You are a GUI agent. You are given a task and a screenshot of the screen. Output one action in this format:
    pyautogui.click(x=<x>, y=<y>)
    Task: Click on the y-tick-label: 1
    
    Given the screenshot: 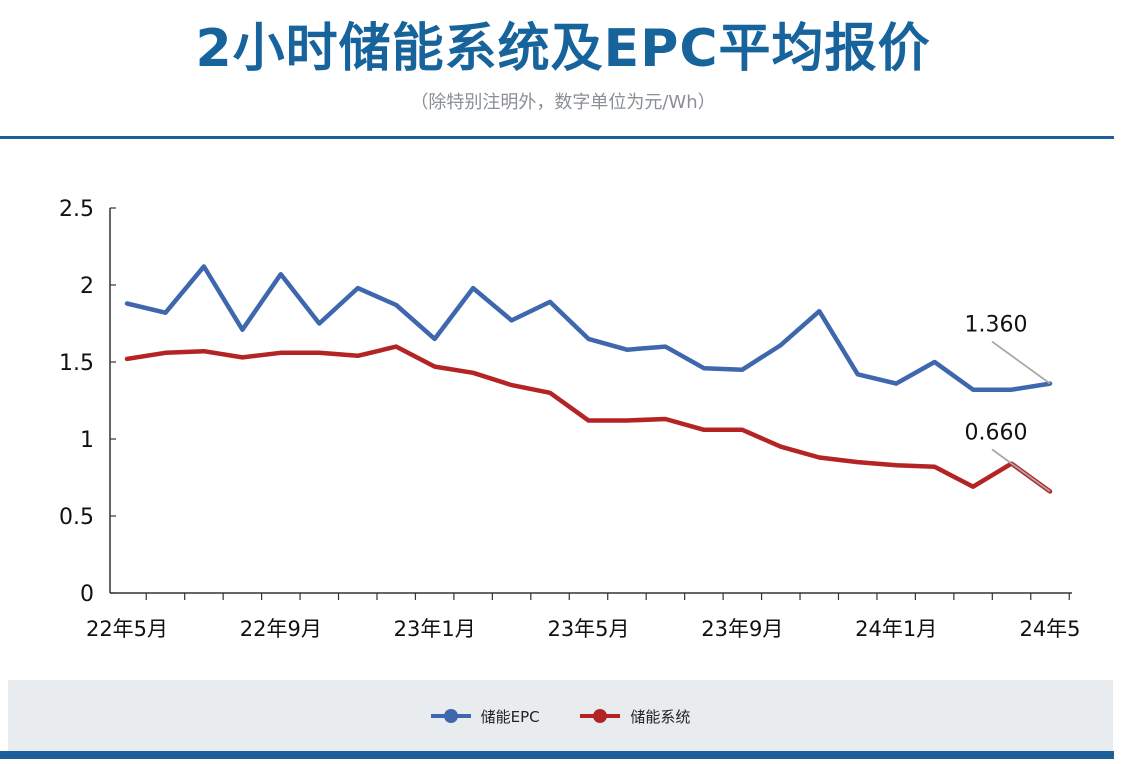 What is the action you would take?
    pyautogui.click(x=87, y=440)
    